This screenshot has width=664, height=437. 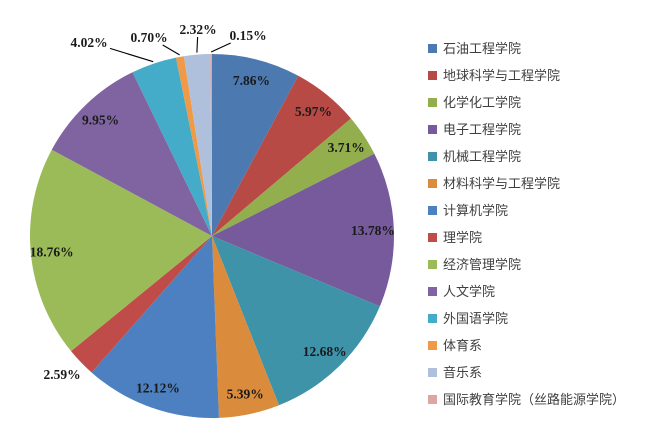 What do you see at coordinates (502, 75) in the screenshot?
I see `legend-label: 地球科学与工程学院` at bounding box center [502, 75].